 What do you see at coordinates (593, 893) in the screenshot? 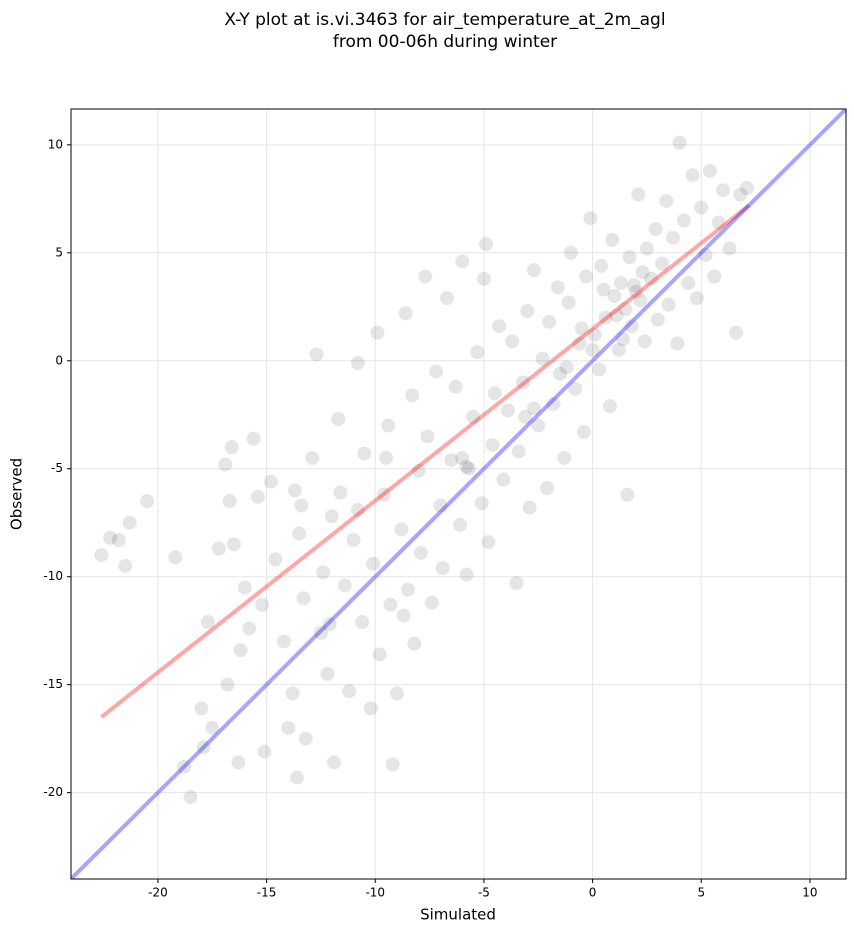
I see `x-tick-label: 0` at bounding box center [593, 893].